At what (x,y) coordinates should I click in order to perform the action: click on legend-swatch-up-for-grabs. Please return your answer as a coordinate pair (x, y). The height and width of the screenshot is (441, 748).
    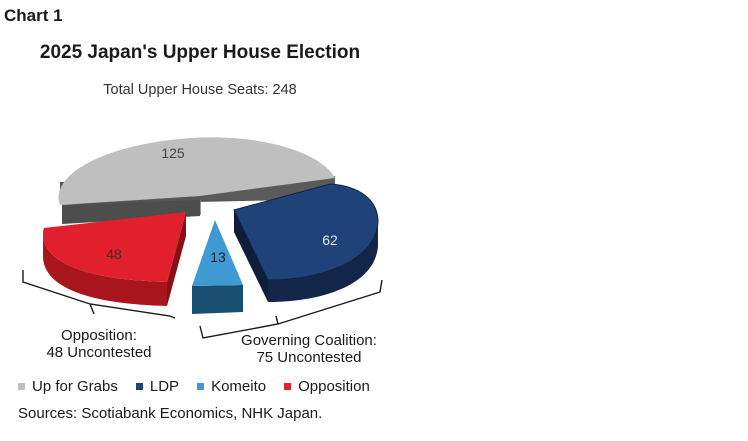
    Looking at the image, I should click on (21, 386).